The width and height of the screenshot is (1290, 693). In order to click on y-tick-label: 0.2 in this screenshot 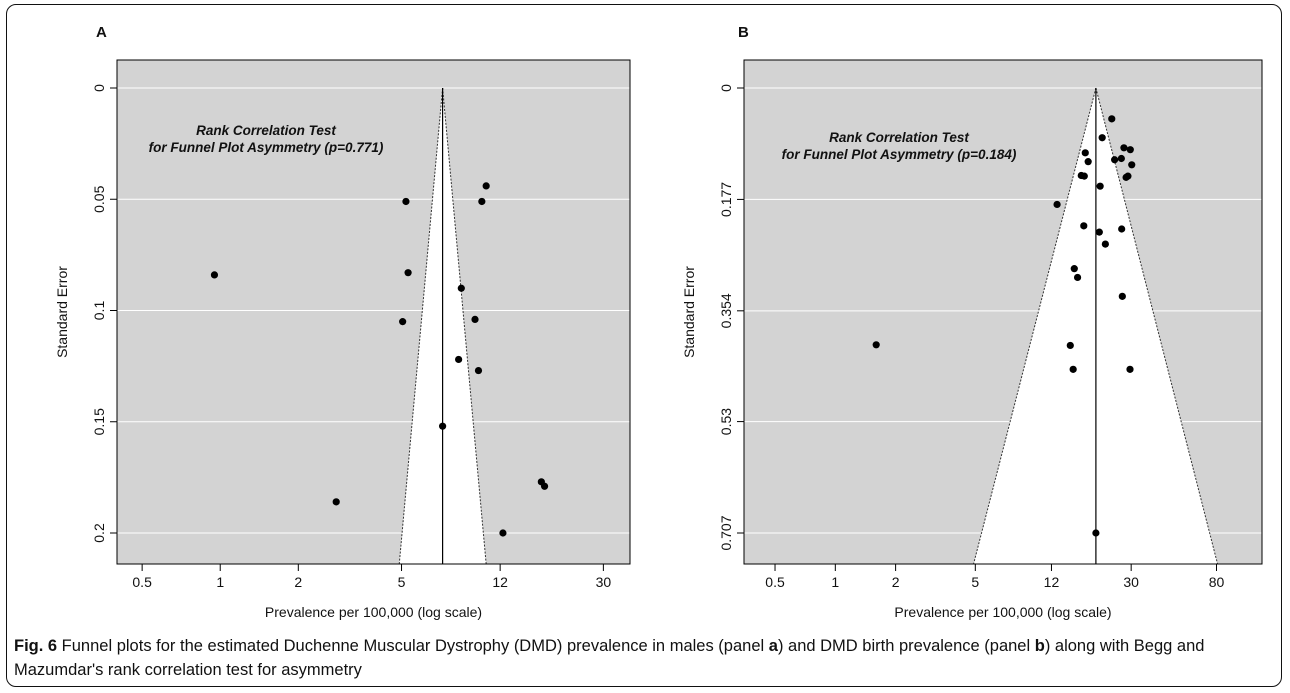, I will do `click(99, 533)`.